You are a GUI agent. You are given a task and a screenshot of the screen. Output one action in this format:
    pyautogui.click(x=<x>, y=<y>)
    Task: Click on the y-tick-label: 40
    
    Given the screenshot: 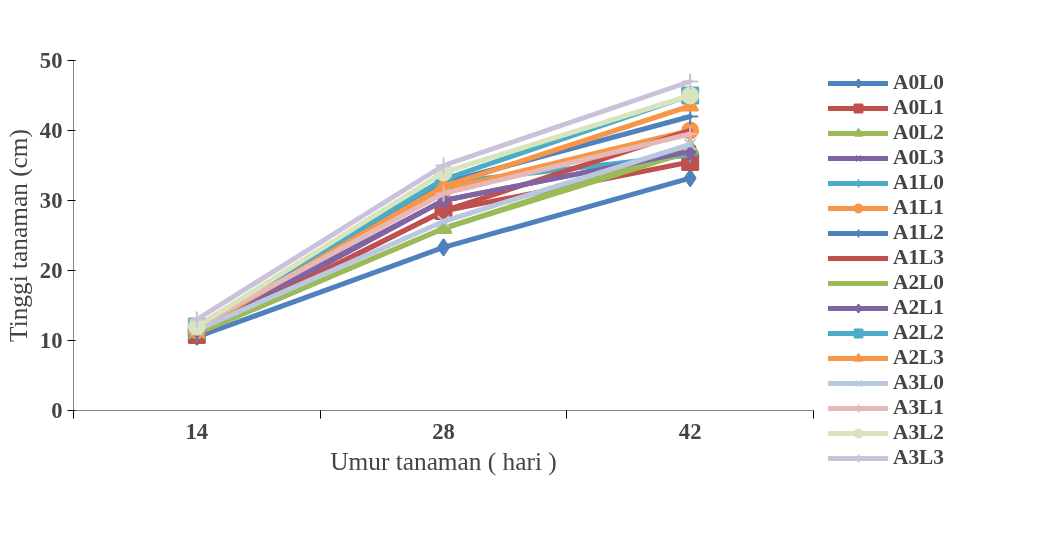 What is the action you would take?
    pyautogui.click(x=51, y=130)
    